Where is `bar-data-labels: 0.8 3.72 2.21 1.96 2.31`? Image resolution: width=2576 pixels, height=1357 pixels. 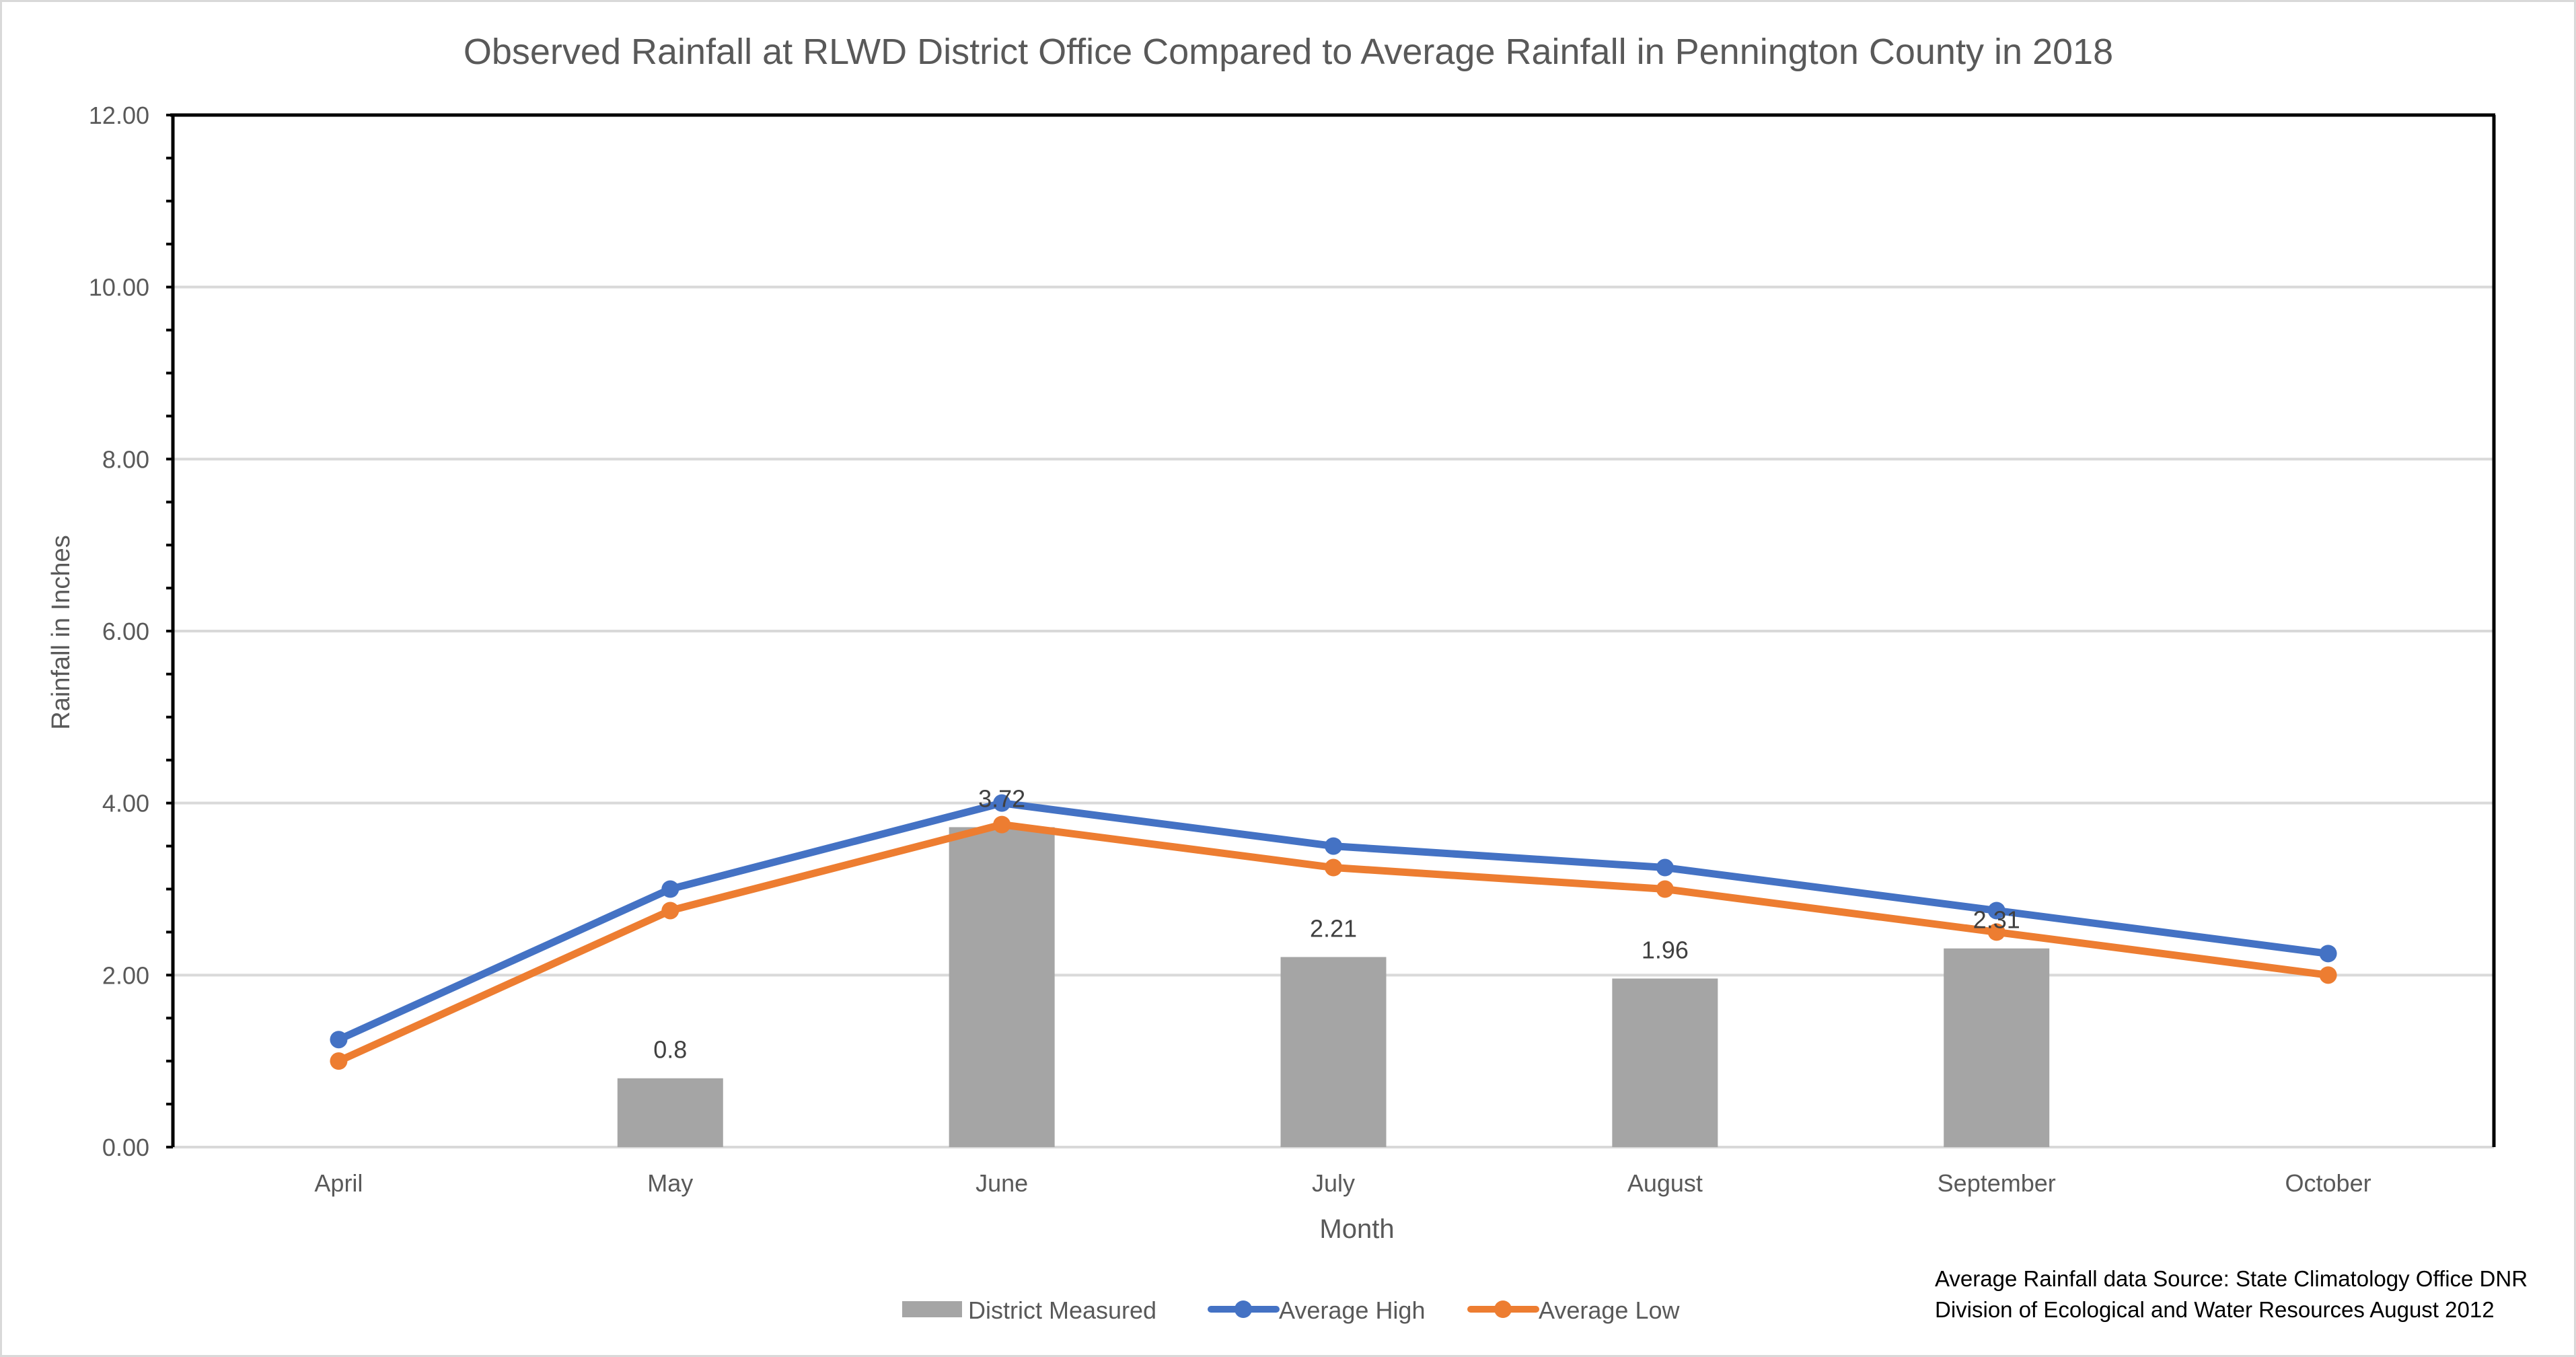 bar-data-labels: 0.8 3.72 2.21 1.96 2.31 is located at coordinates (1336, 924).